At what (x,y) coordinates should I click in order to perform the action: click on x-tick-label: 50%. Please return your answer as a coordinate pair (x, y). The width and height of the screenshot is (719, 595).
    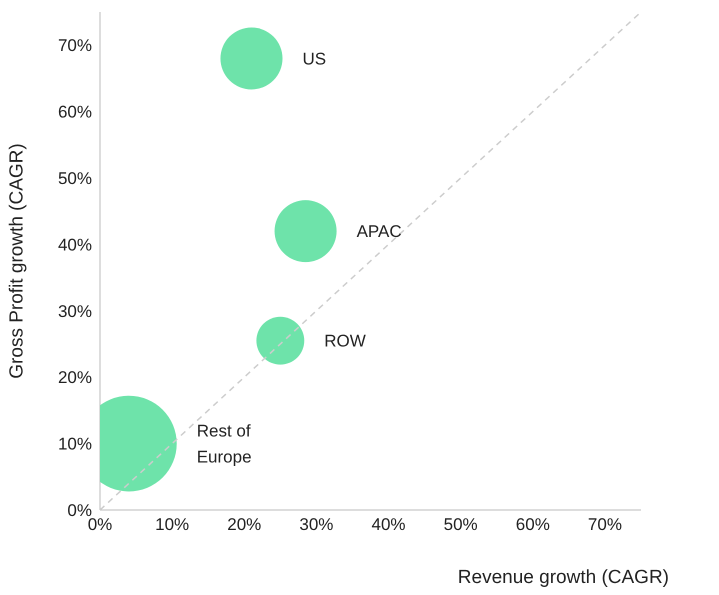
    Looking at the image, I should click on (461, 524).